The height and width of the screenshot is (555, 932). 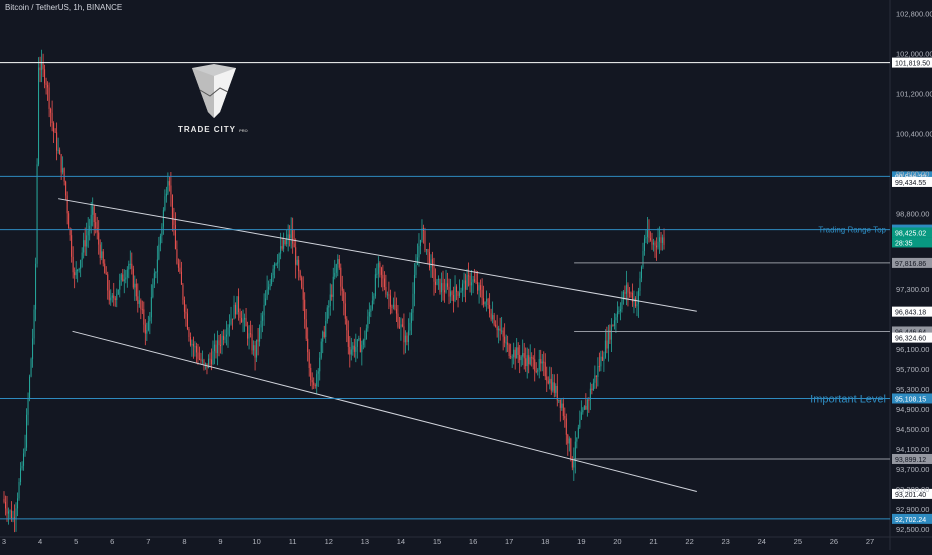 What do you see at coordinates (256, 541) in the screenshot?
I see `x-tick-label: 10` at bounding box center [256, 541].